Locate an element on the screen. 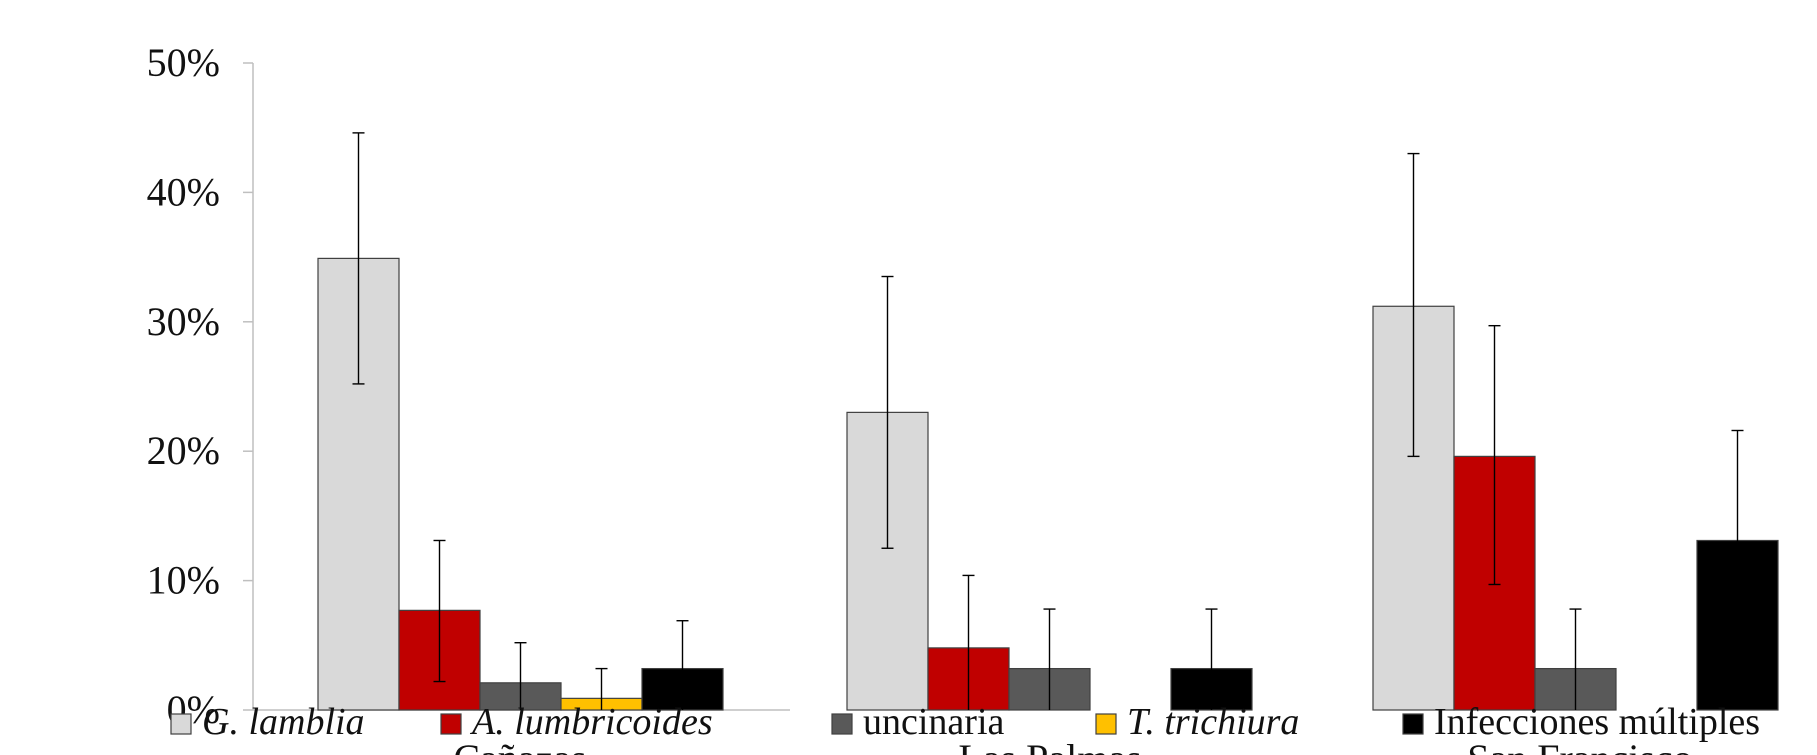  legend-label: T. trichiura is located at coordinates (1213, 722).